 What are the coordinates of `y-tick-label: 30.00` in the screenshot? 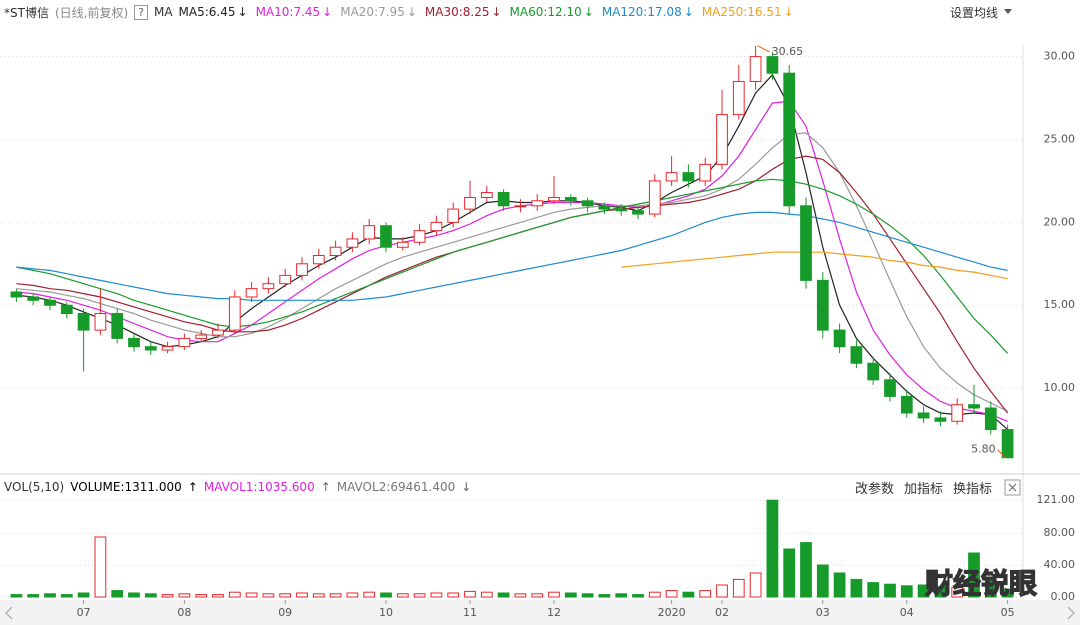 It's located at (1060, 56).